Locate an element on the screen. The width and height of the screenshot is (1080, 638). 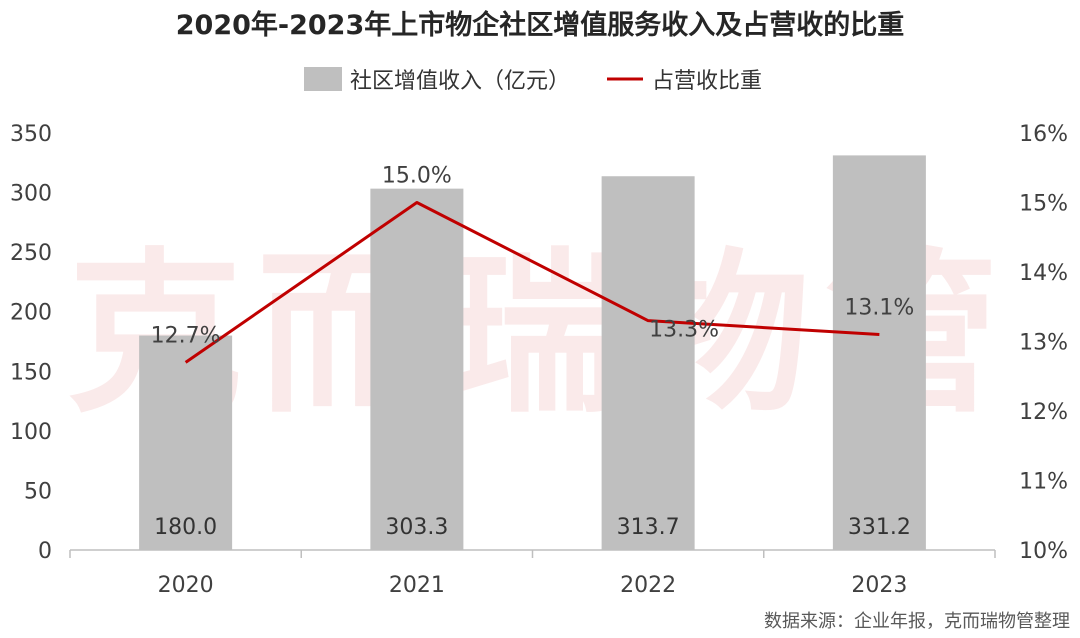
legend-bar-label: 社区增值收入（亿元） is located at coordinates (460, 81).